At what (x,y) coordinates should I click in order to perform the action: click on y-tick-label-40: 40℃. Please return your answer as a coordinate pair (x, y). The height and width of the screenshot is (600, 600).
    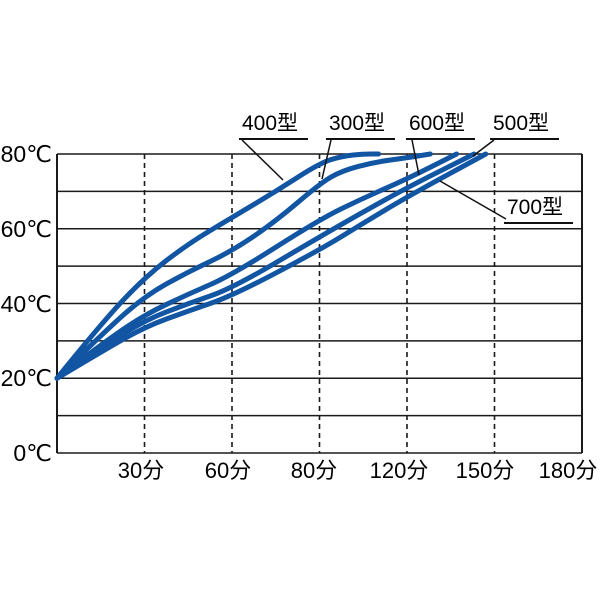
    Looking at the image, I should click on (26, 303).